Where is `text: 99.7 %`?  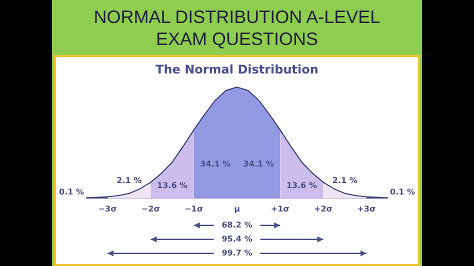 text: 99.7 % is located at coordinates (237, 253).